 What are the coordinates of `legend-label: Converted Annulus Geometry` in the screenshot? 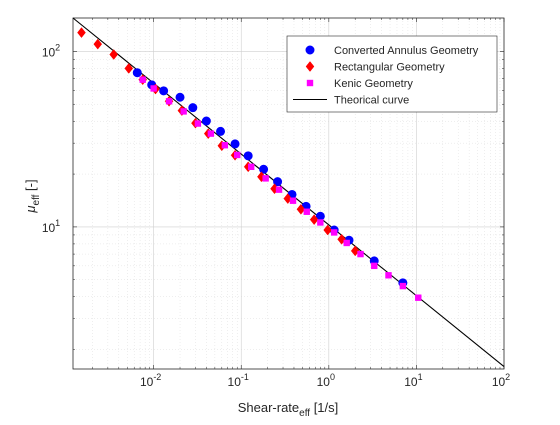 It's located at (406, 51).